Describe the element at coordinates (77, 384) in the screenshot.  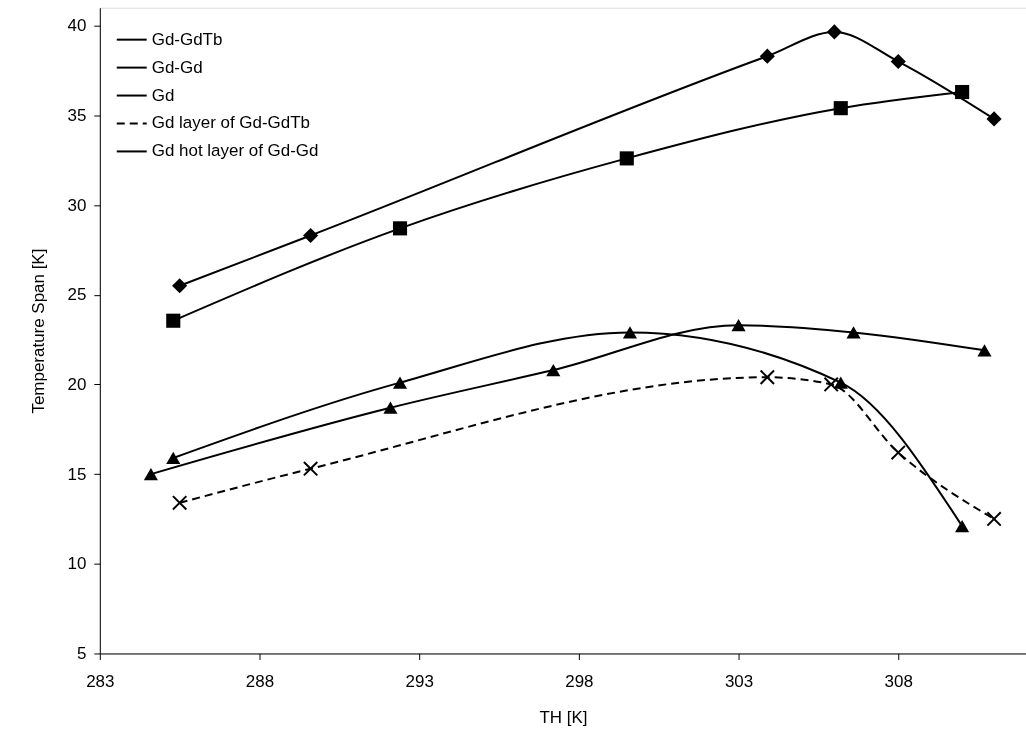
I see `y-tick-label: 20` at that location.